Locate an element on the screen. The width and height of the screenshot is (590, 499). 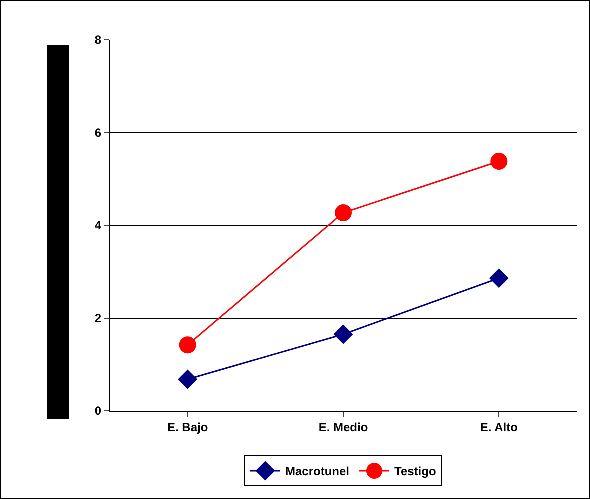
y-tick-label: 2 is located at coordinates (98, 318).